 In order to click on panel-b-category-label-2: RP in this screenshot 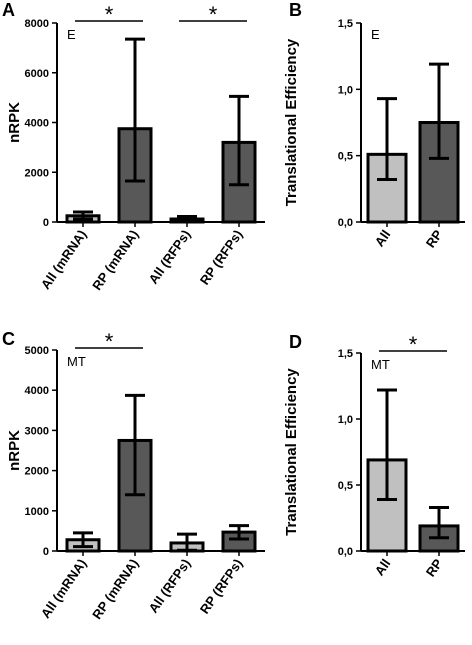, I will do `click(434, 239)`.